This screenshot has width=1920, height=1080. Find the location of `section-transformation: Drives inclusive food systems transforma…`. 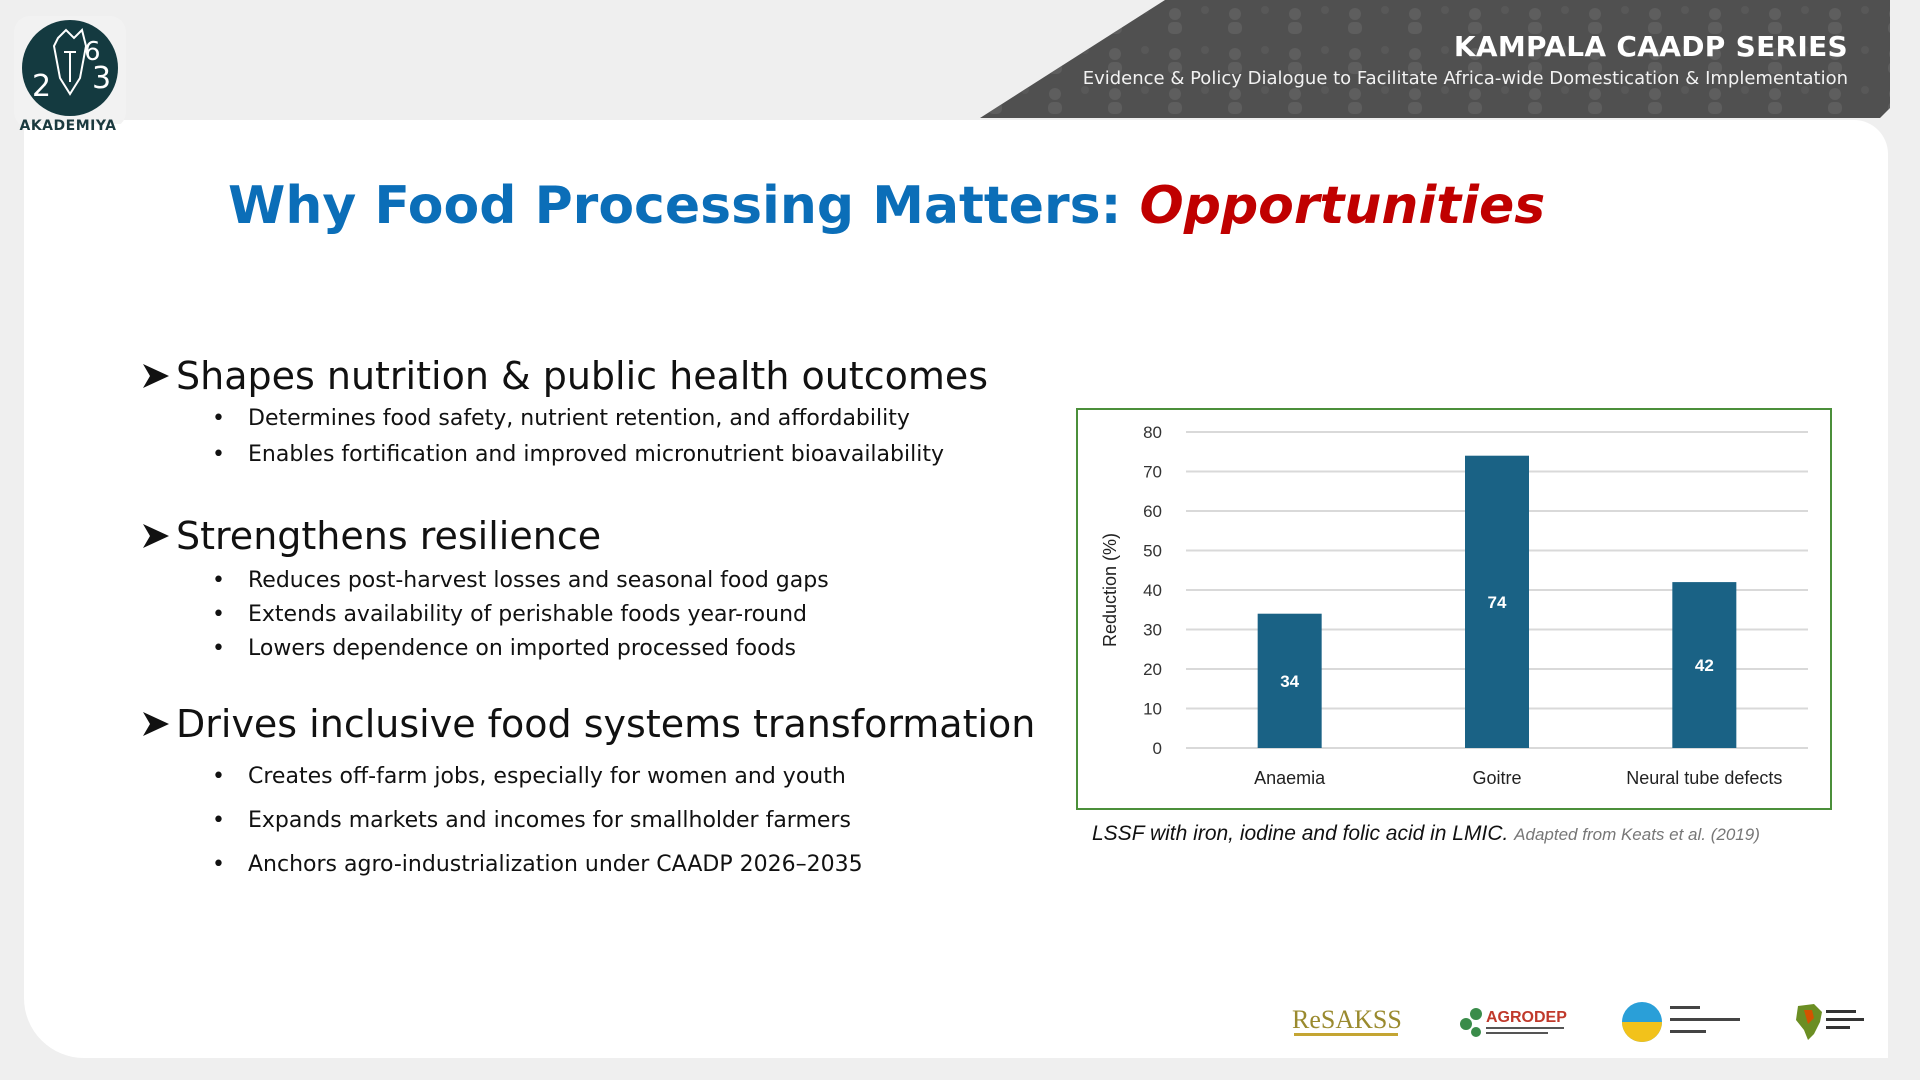

section-transformation: Drives inclusive food systems transforma… is located at coordinates (587, 799).